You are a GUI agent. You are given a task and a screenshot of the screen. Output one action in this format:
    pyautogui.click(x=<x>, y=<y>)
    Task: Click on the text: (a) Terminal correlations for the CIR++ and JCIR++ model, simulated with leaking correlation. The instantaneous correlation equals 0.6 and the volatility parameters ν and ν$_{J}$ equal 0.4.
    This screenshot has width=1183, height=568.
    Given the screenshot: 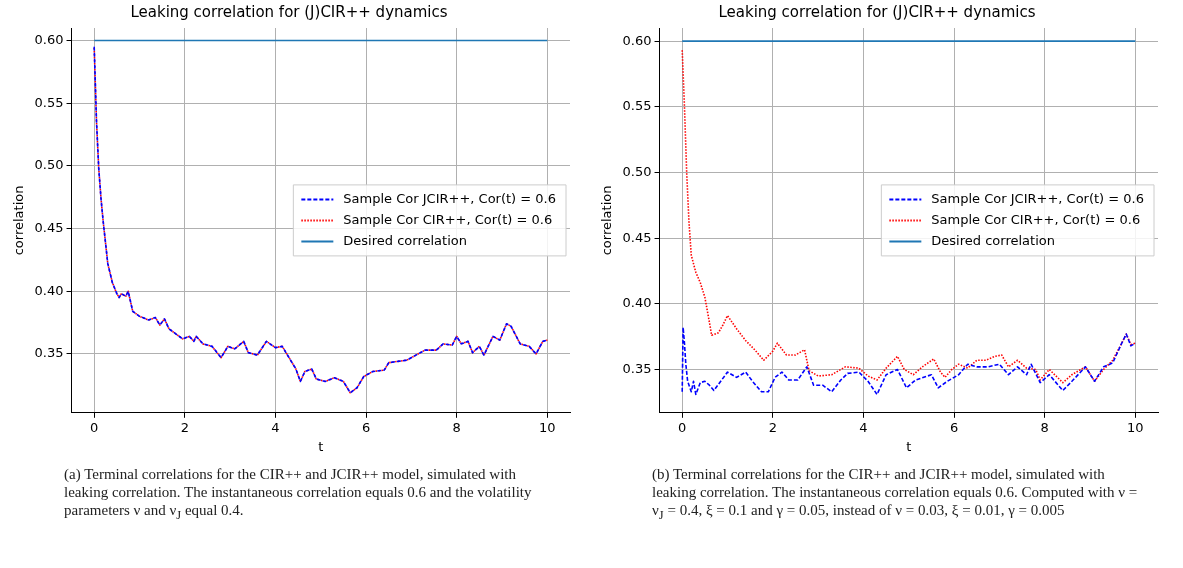 What is the action you would take?
    pyautogui.click(x=298, y=494)
    